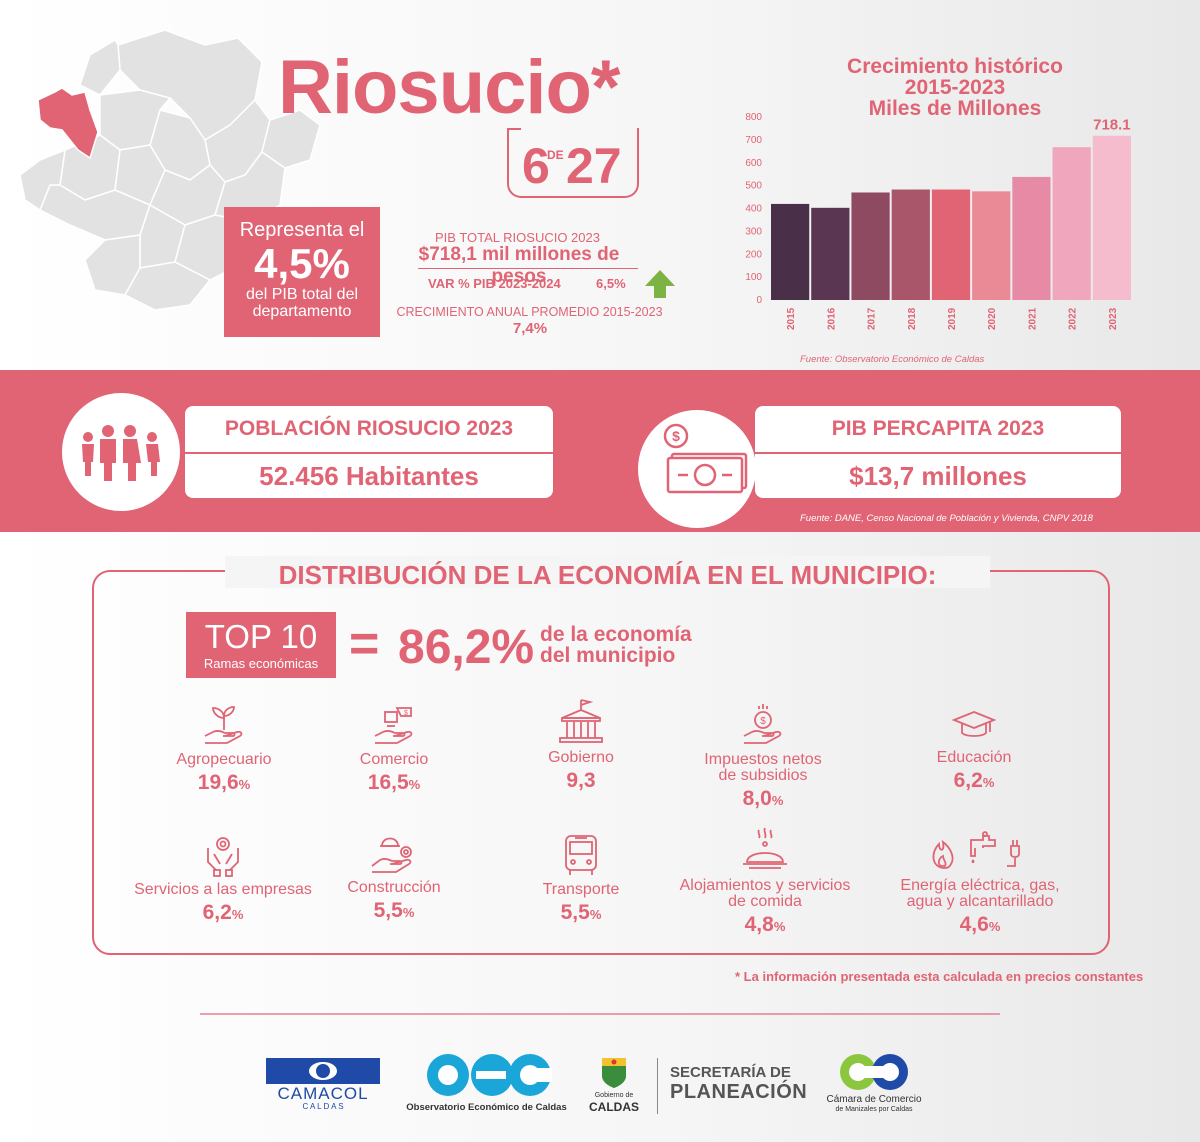 This screenshot has height=1142, width=1200. I want to click on food-cloche-icon, so click(765, 850).